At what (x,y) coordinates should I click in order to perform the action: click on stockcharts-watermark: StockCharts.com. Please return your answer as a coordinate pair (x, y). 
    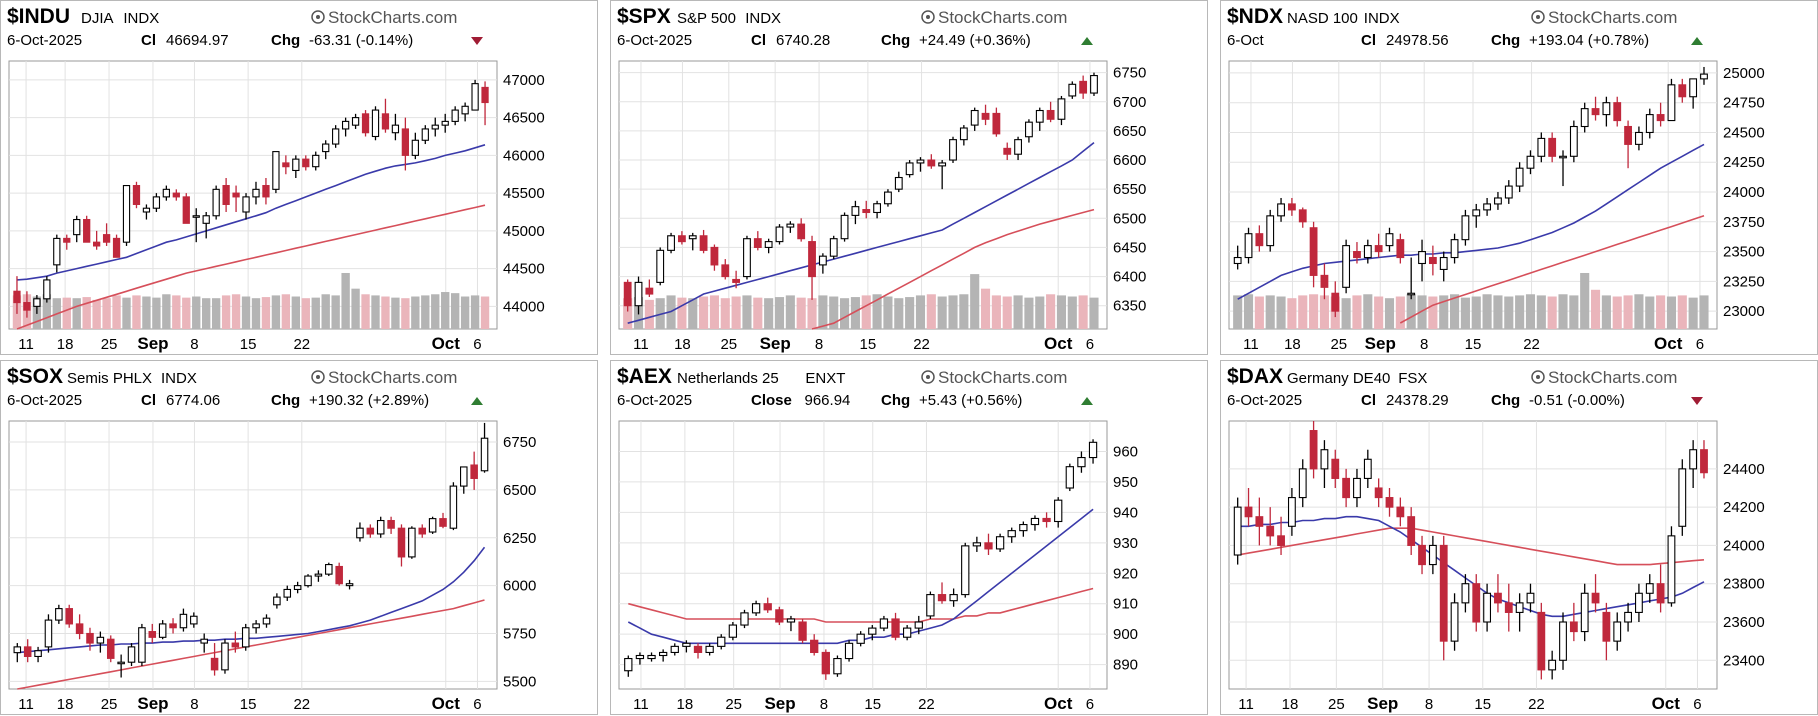
    Looking at the image, I should click on (384, 377).